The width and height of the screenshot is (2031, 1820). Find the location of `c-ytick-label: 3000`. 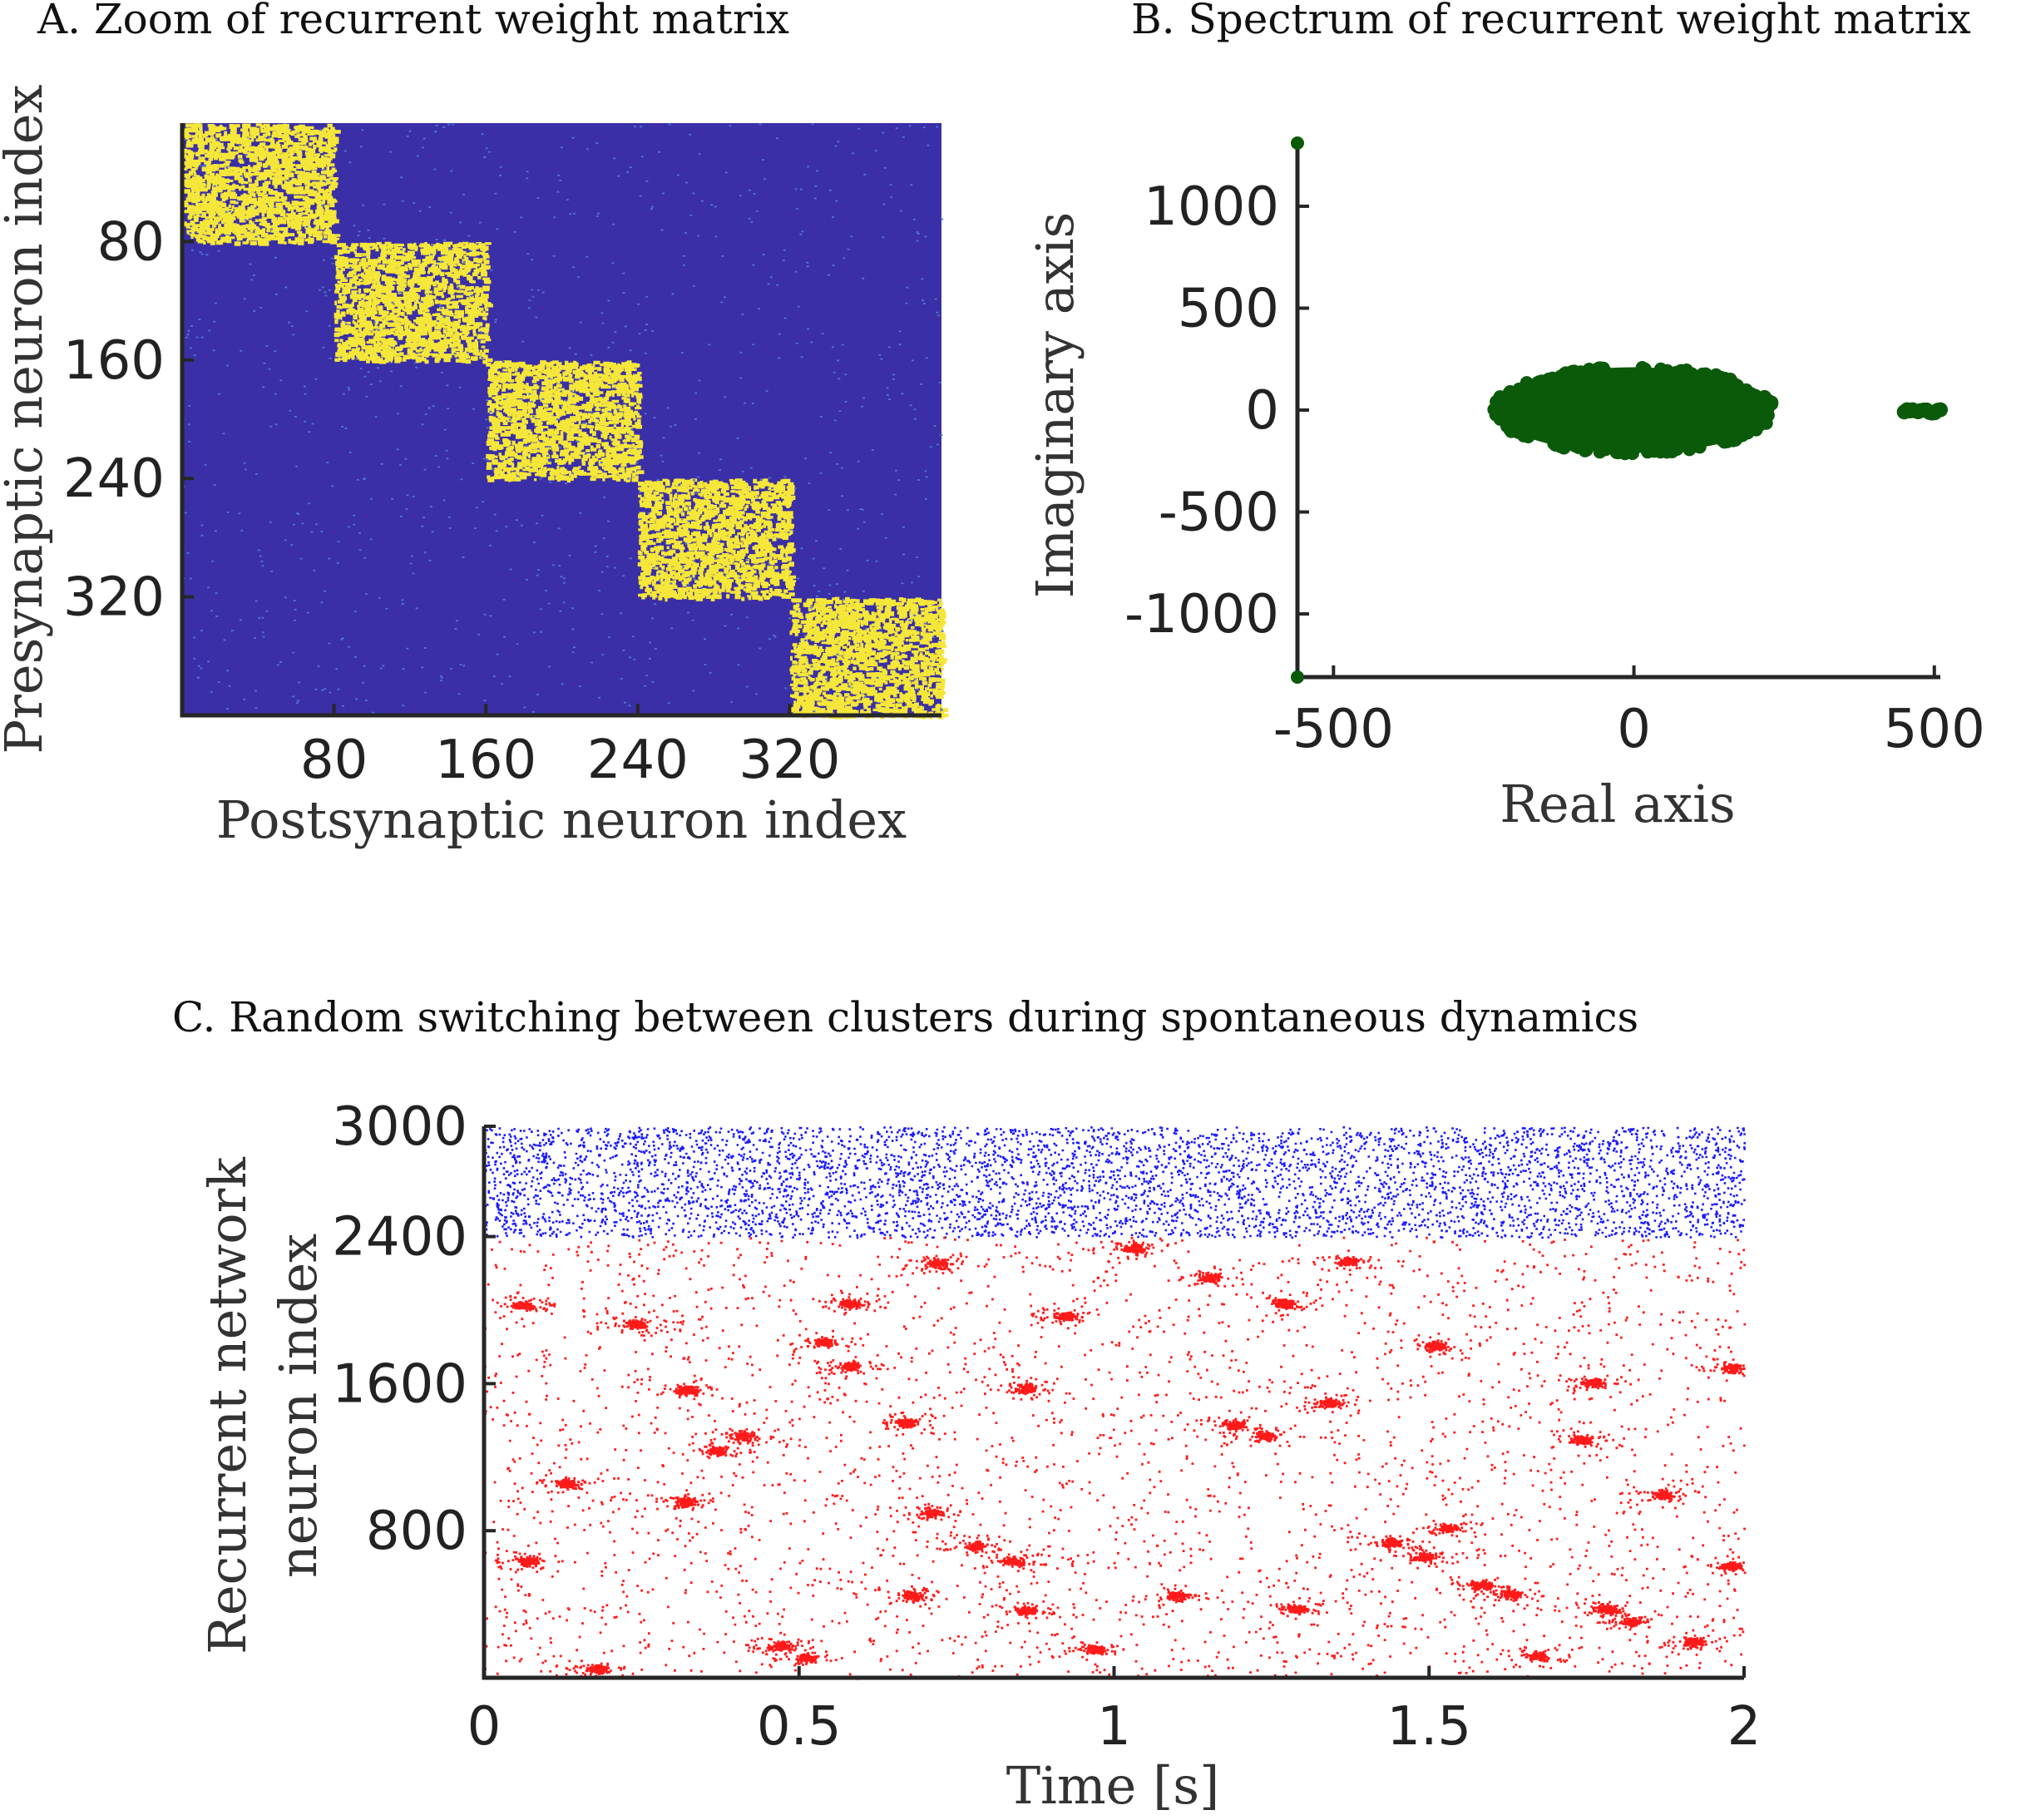

c-ytick-label: 3000 is located at coordinates (399, 1127).